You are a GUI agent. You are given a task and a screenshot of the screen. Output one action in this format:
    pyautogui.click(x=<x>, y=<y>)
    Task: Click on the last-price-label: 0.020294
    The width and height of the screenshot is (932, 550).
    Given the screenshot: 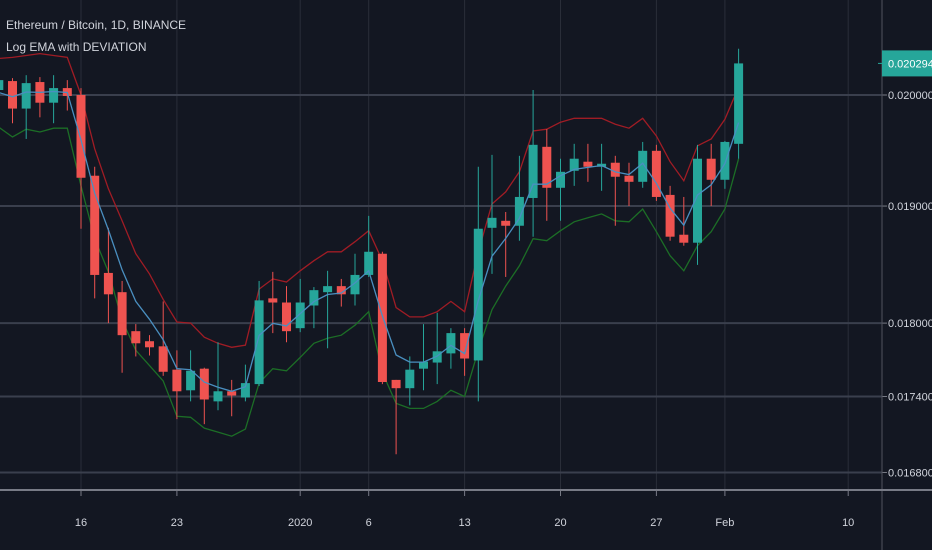 What is the action you would take?
    pyautogui.click(x=910, y=64)
    